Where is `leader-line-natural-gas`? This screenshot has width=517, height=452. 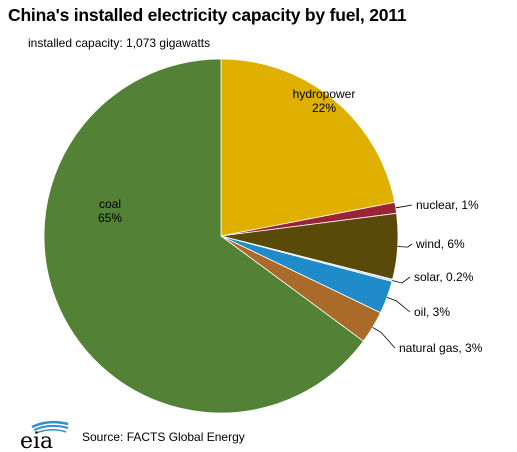
leader-line-natural-gas is located at coordinates (384, 338).